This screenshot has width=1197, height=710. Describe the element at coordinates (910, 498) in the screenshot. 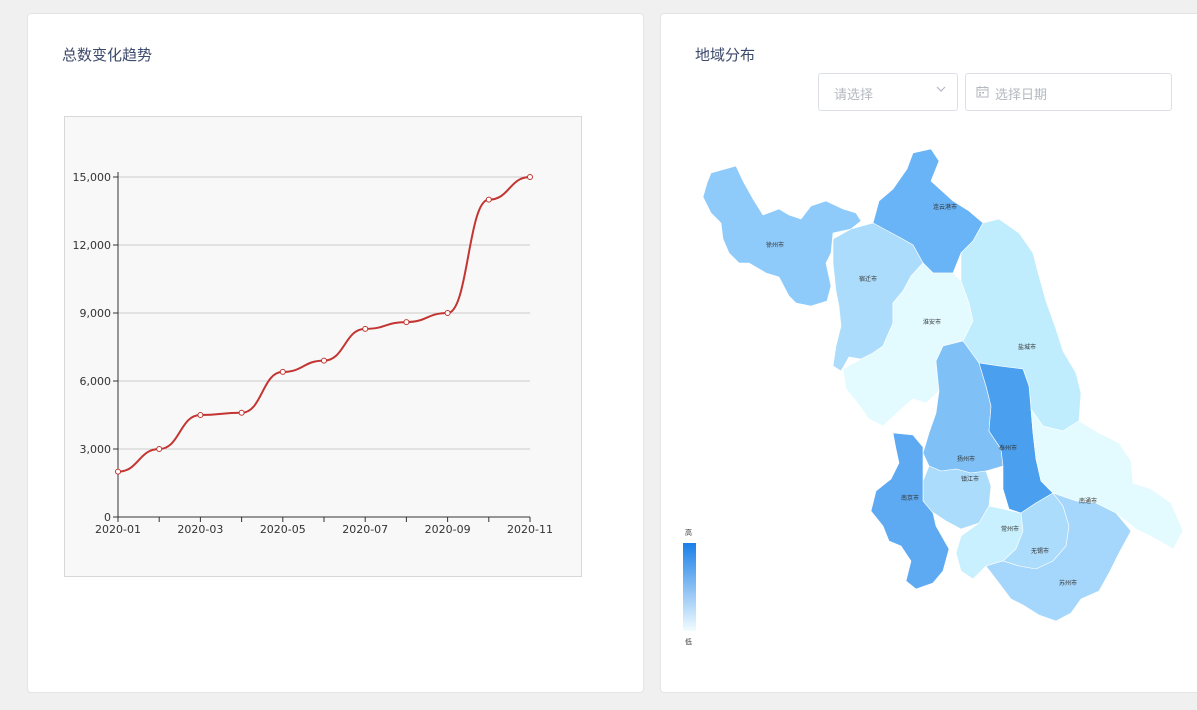

I see `map-label-nanjing: 南京市` at that location.